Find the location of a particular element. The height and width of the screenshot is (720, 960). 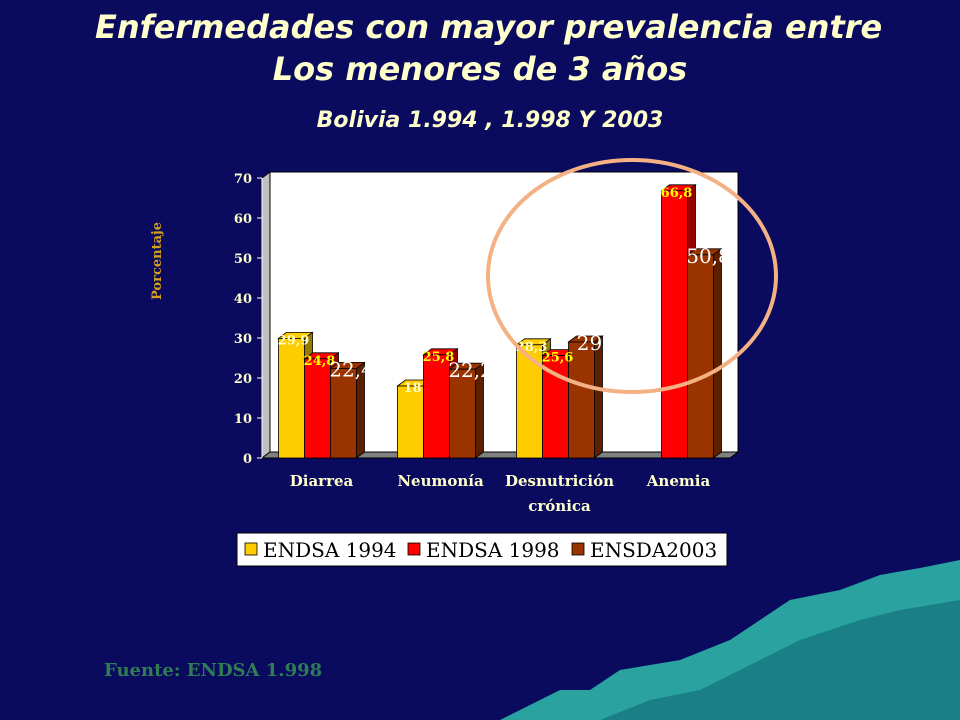

bar-side is located at coordinates (717, 353).